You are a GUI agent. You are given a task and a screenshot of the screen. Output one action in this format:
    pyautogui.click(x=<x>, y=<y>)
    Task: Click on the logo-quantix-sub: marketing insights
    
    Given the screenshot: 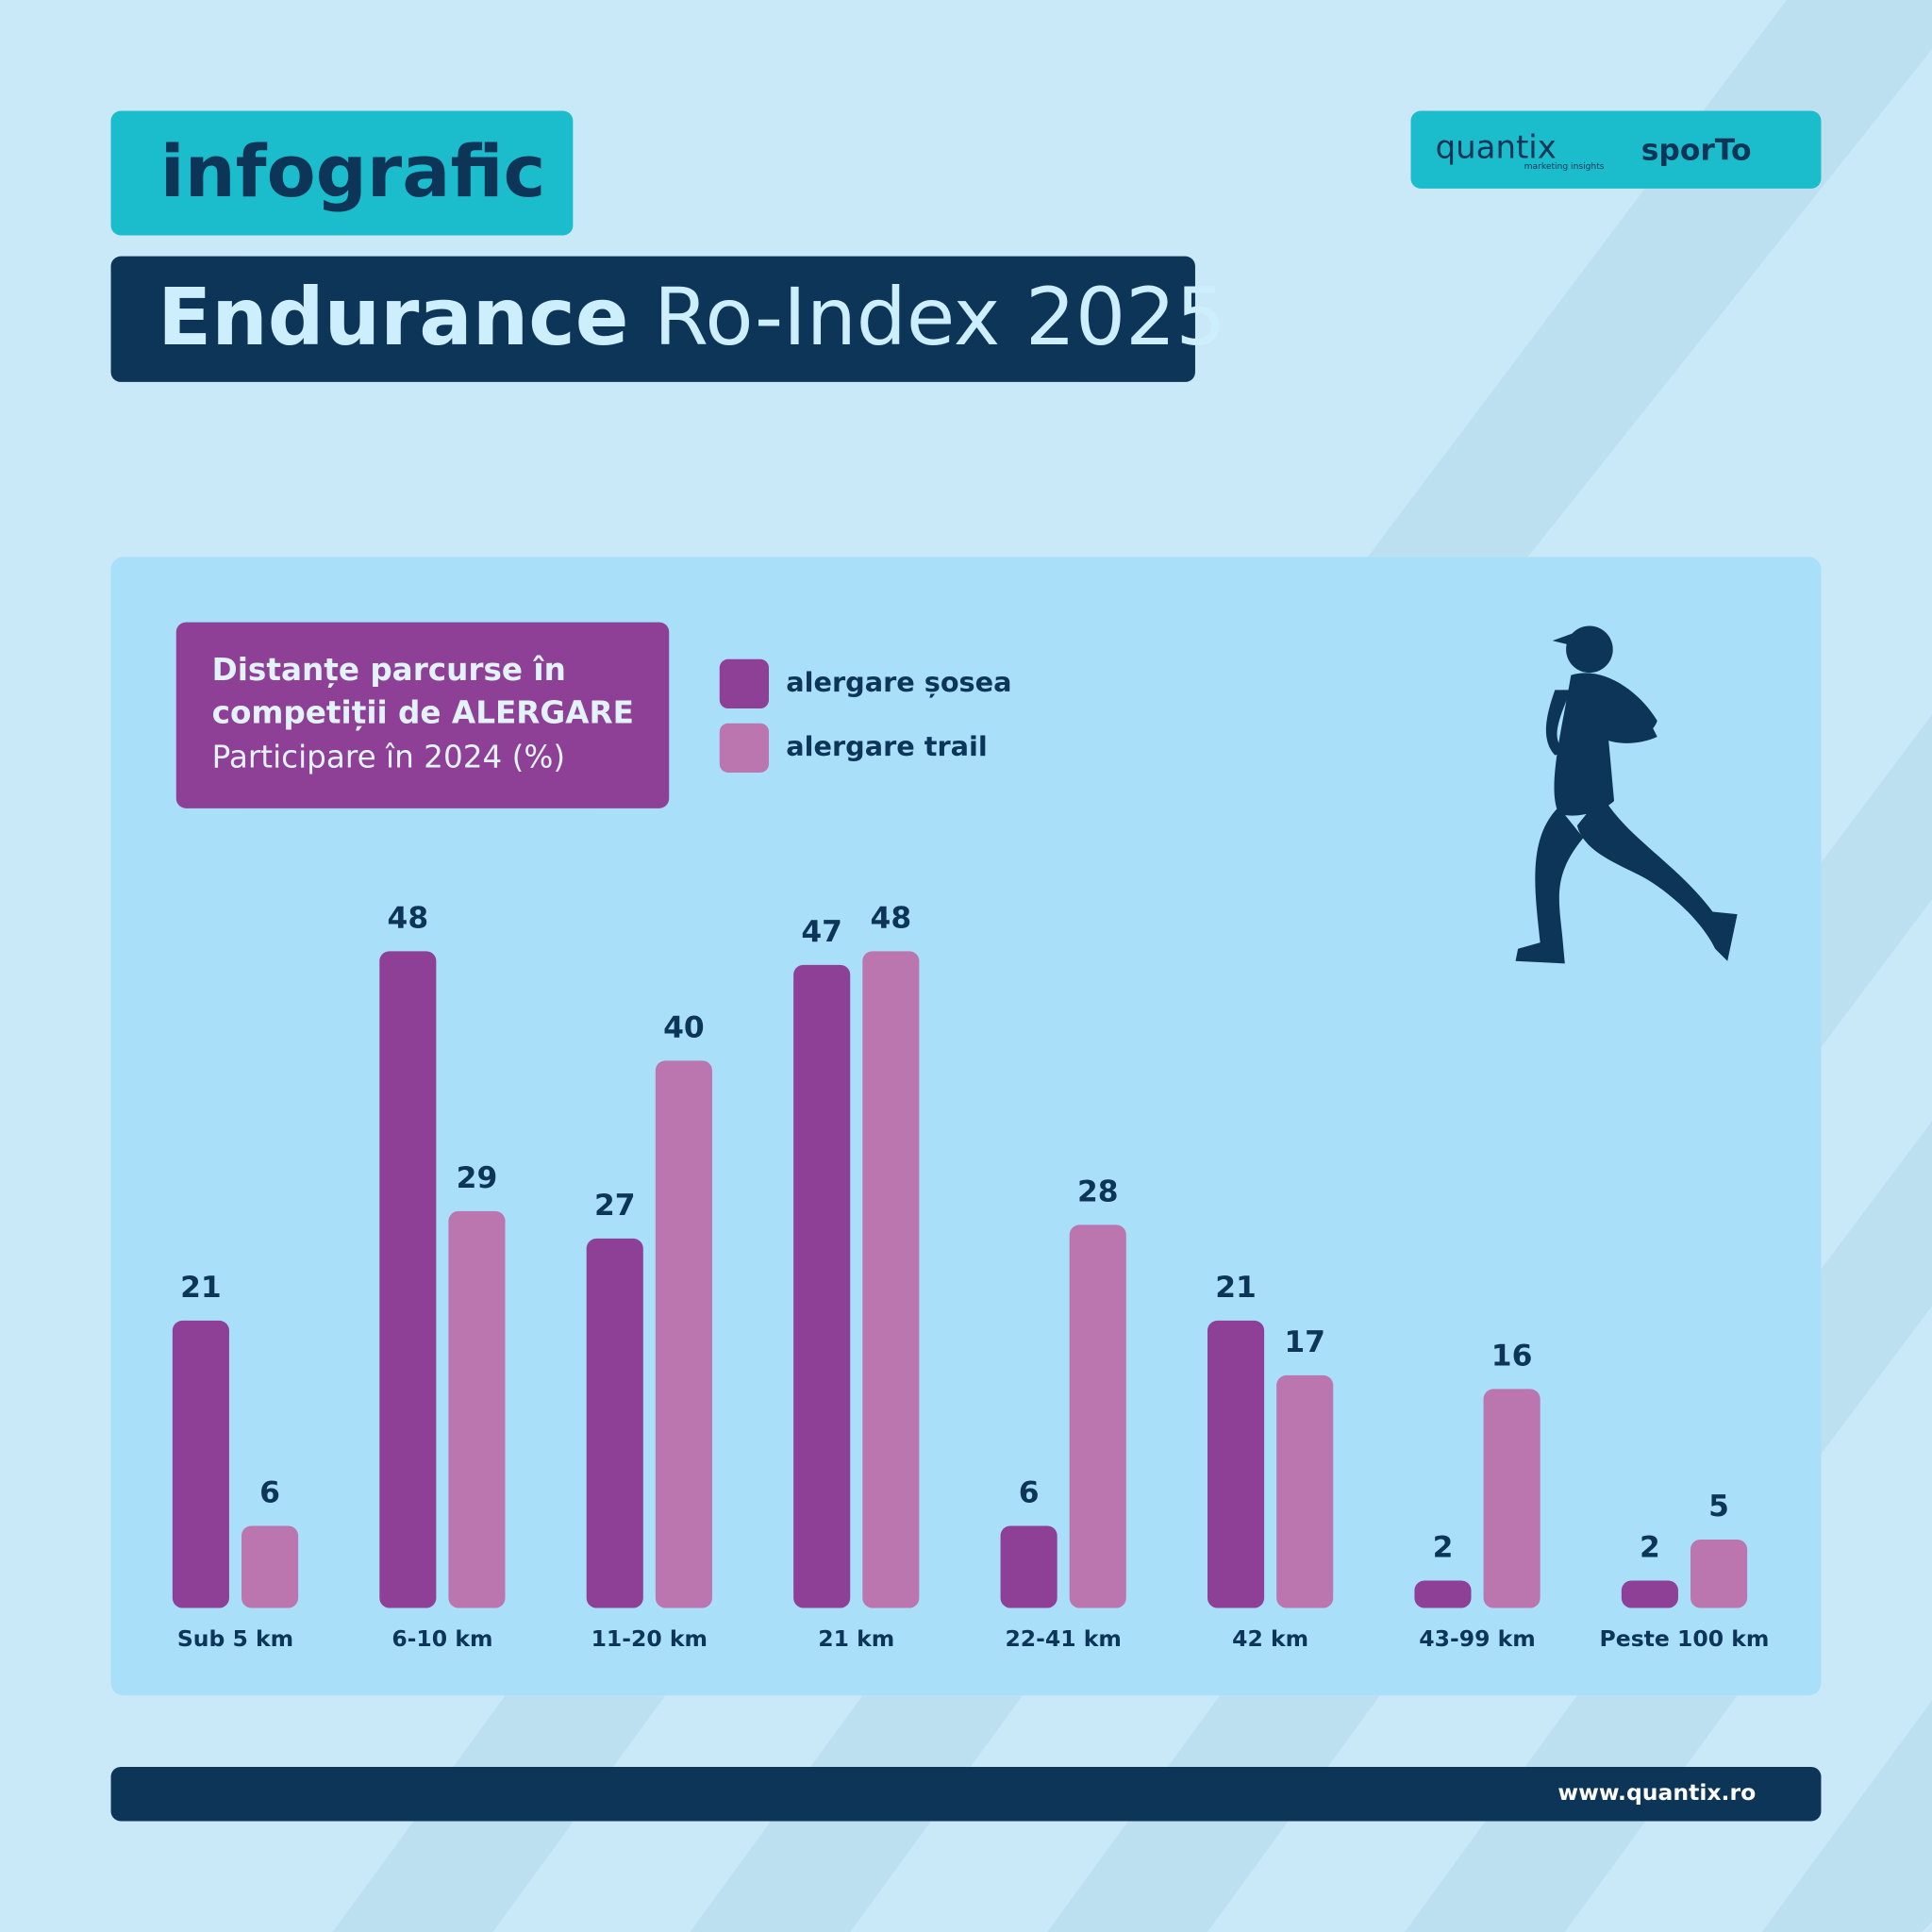 What is the action you would take?
    pyautogui.click(x=1564, y=167)
    